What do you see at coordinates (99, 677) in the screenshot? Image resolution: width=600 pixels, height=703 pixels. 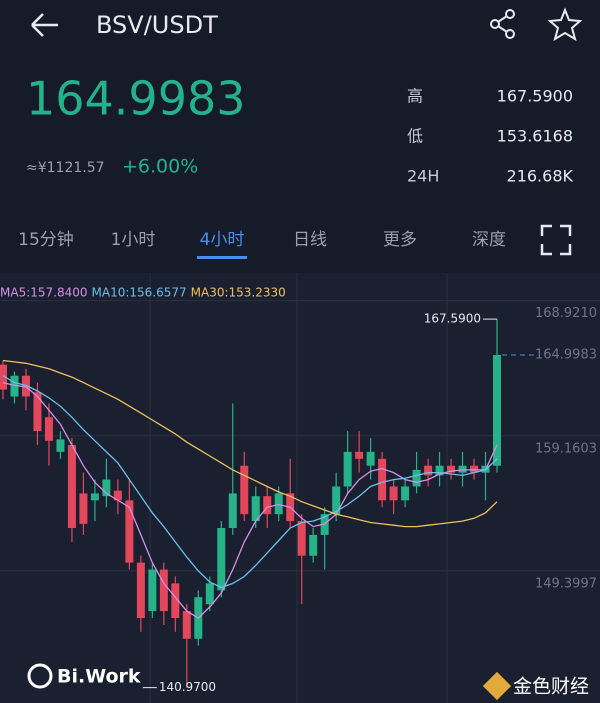 I see `watermark: Bi.Work` at bounding box center [99, 677].